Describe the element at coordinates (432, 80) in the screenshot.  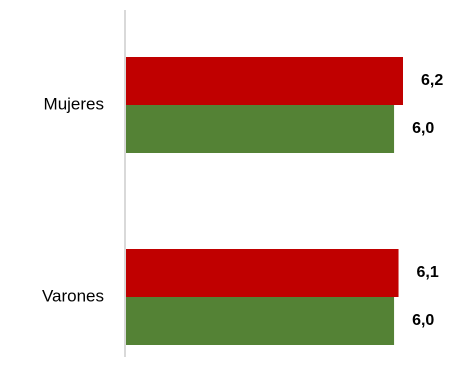
I see `value-label-mujeres-series-1: 6,2` at that location.